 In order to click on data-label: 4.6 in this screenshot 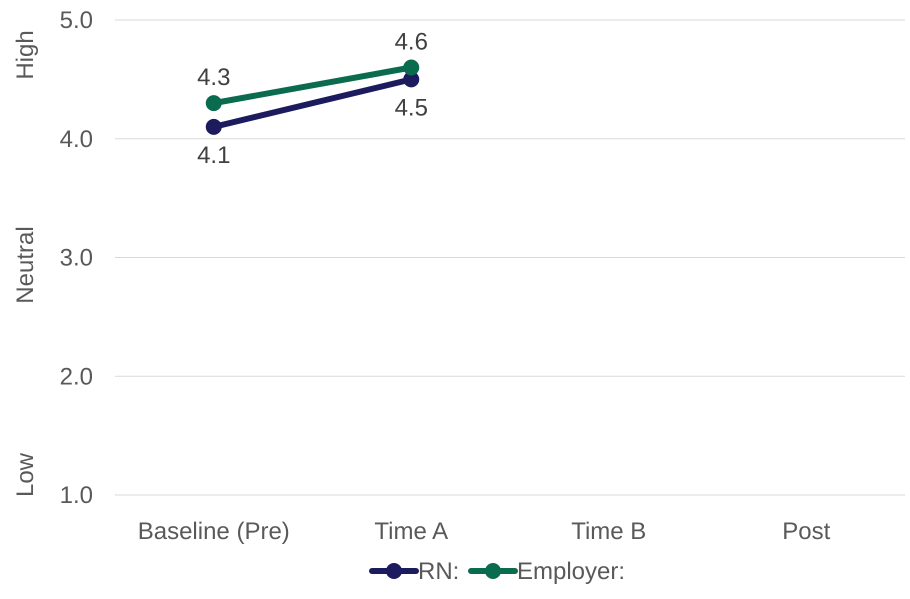, I will do `click(411, 42)`.